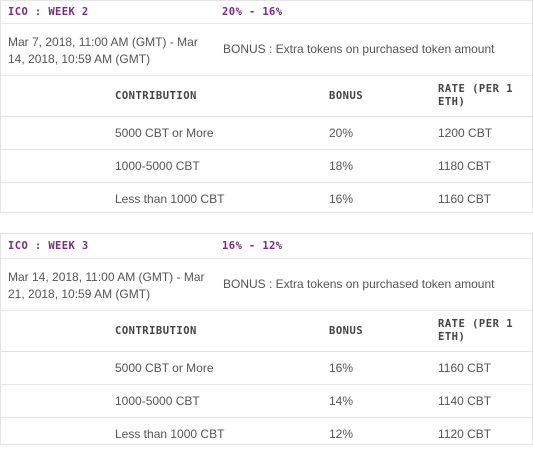  I want to click on cell-rate: 1200 CBT, so click(465, 133).